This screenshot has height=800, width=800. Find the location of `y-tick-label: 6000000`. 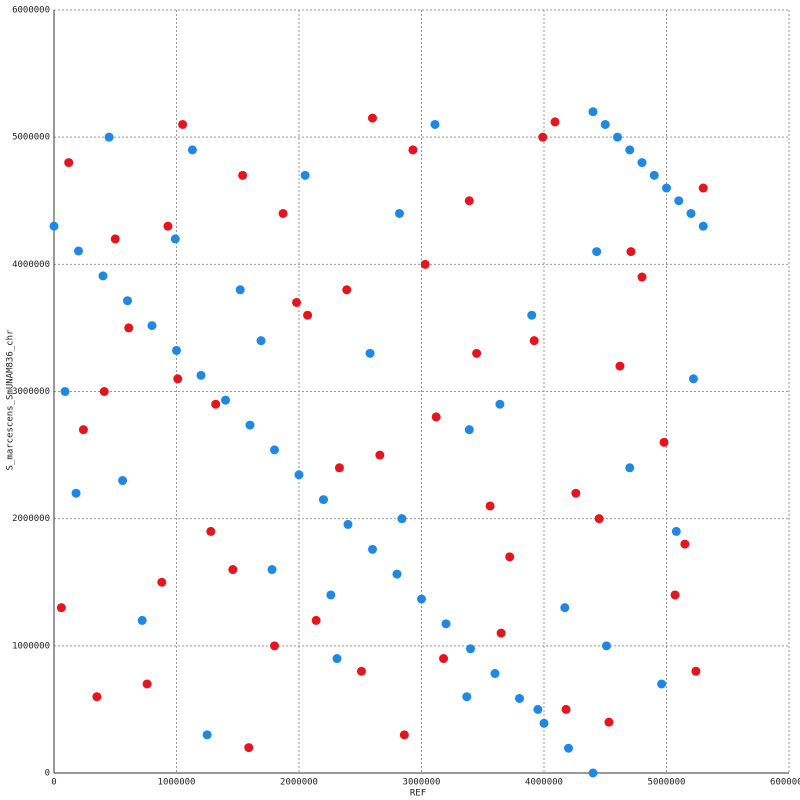

y-tick-label: 6000000 is located at coordinates (31, 11).